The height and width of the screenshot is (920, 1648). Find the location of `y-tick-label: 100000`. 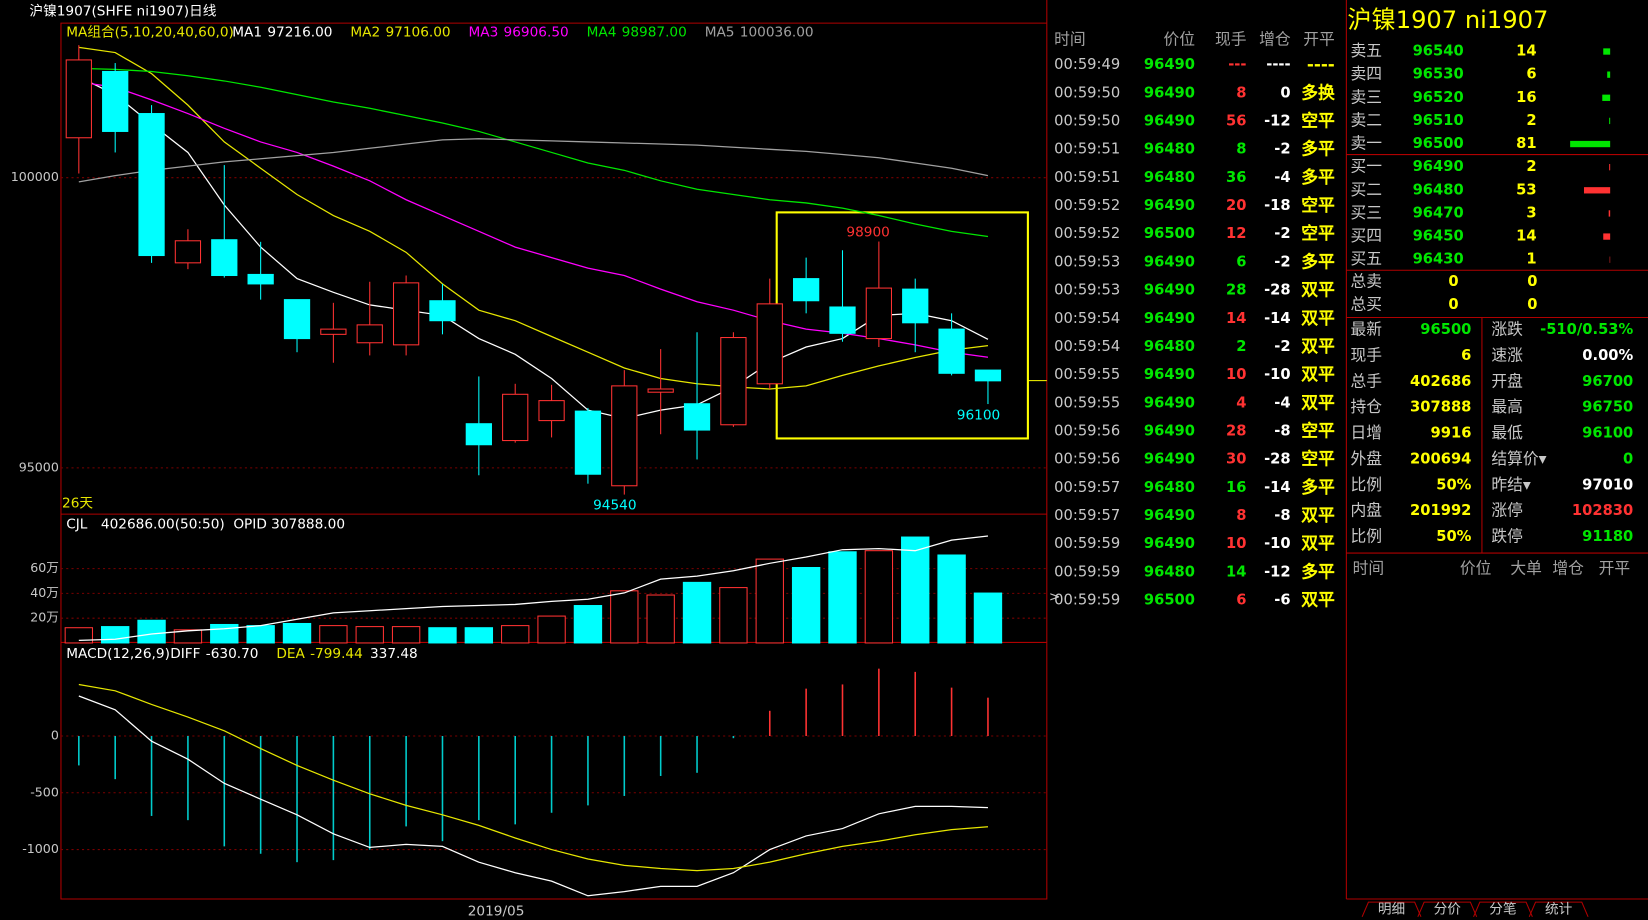

y-tick-label: 100000 is located at coordinates (35, 176).